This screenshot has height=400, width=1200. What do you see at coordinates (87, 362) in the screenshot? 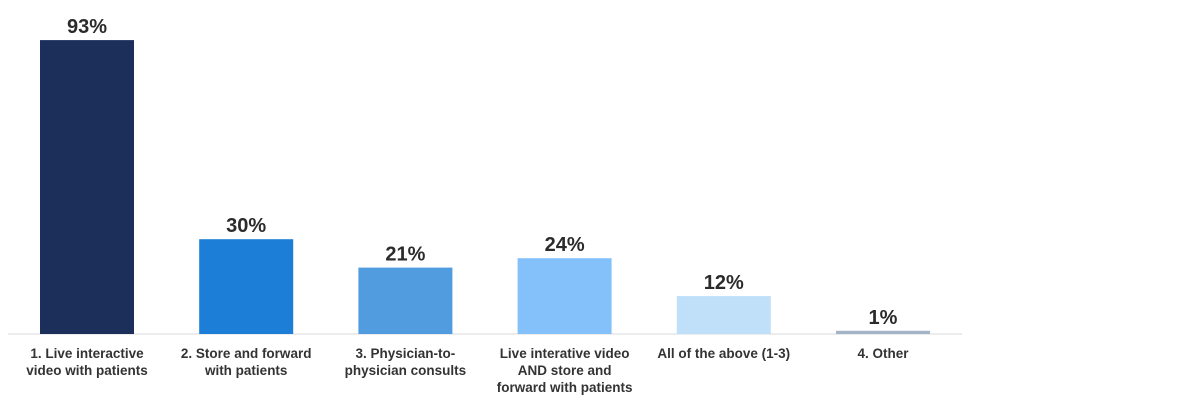
I see `category-label-1: 1. Live interactive video with patients` at bounding box center [87, 362].